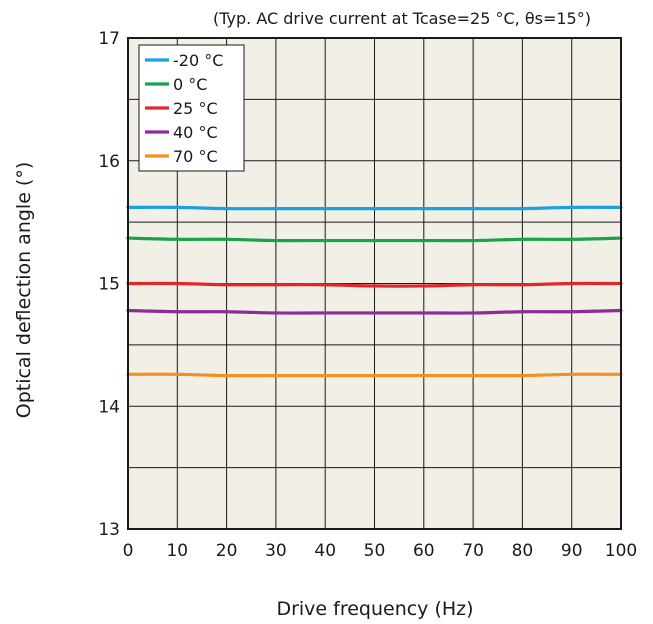  I want to click on x-axis-tick-labels: 0 10 20 30 40 50 60 70 80 90 100, so click(380, 551).